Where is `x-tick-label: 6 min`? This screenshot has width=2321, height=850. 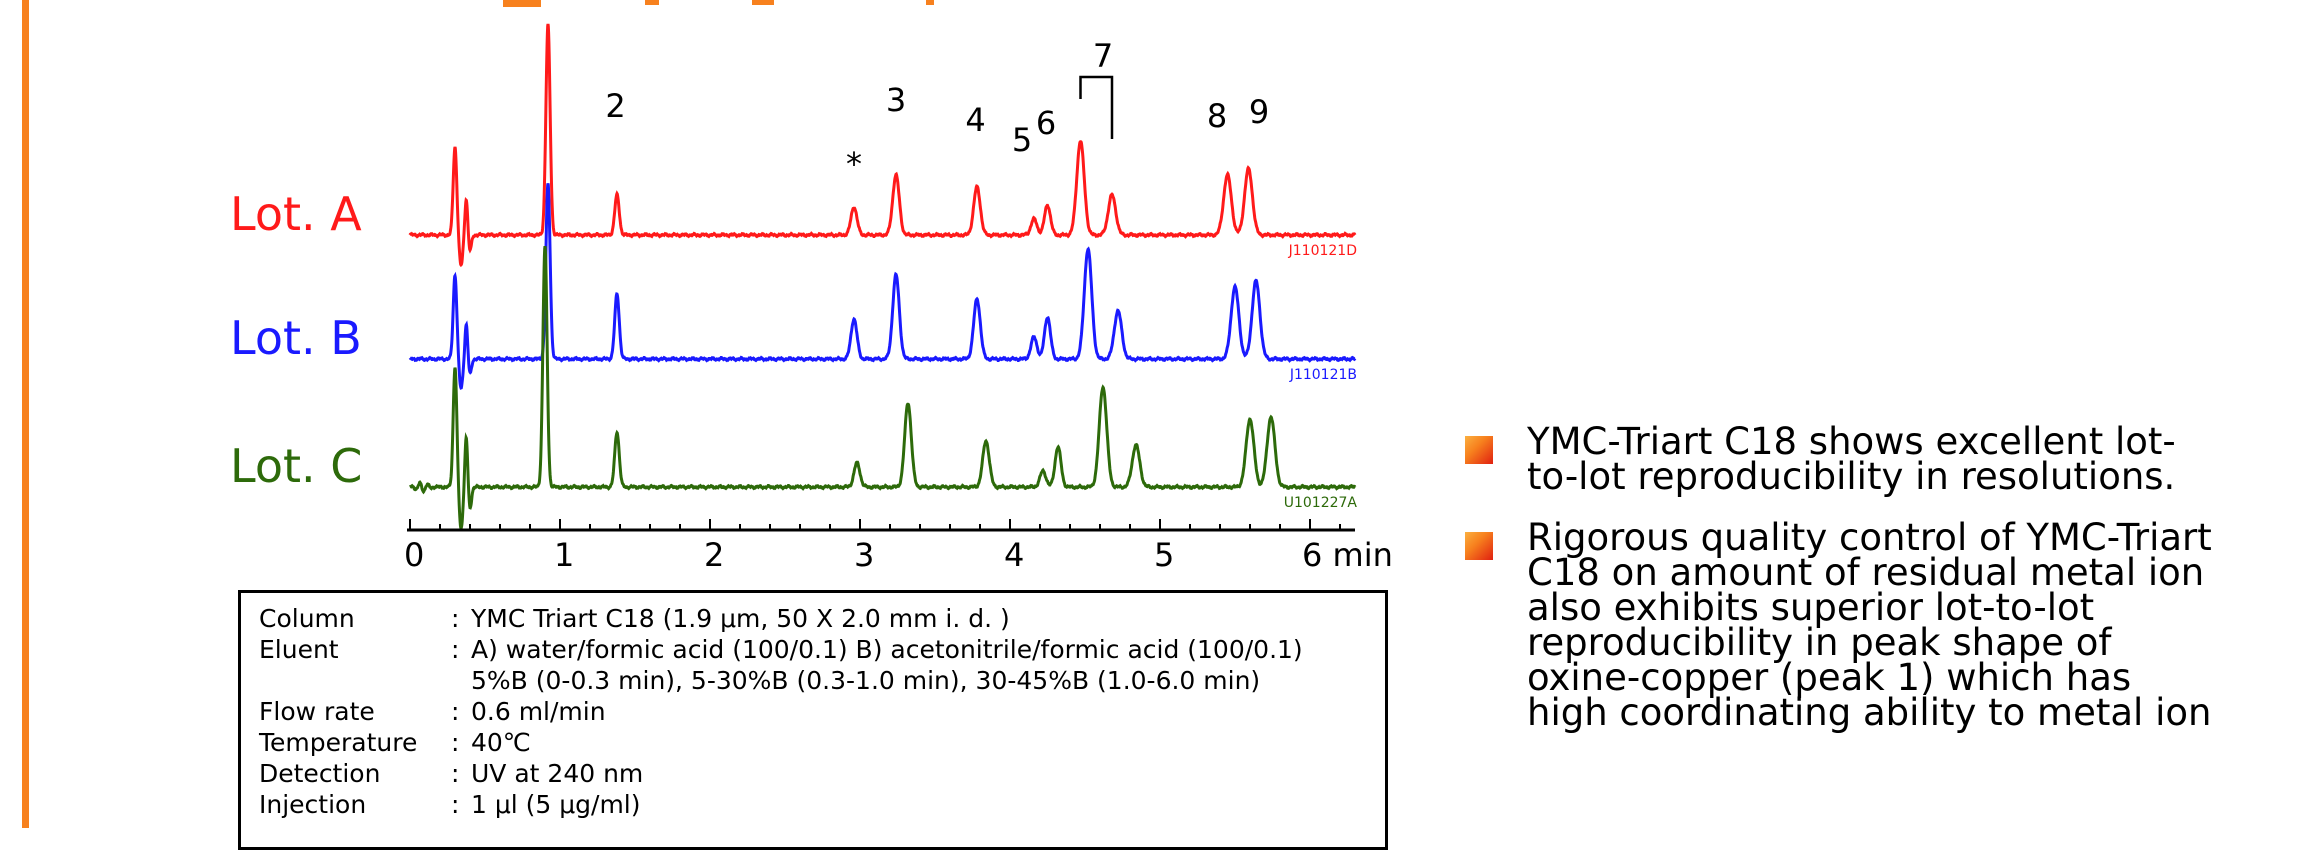
x-tick-label: 6 min is located at coordinates (1347, 555).